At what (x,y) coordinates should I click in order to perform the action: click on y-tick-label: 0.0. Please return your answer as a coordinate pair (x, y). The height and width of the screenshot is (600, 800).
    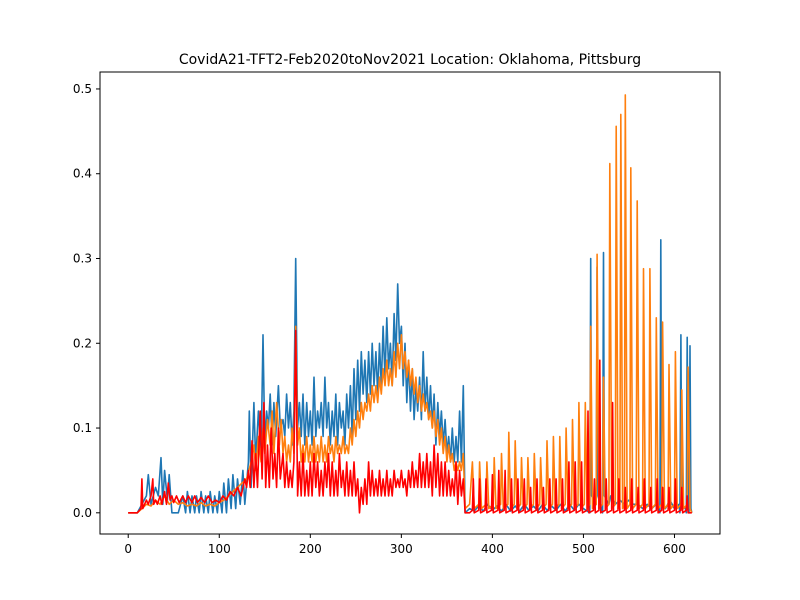
    Looking at the image, I should click on (82, 513).